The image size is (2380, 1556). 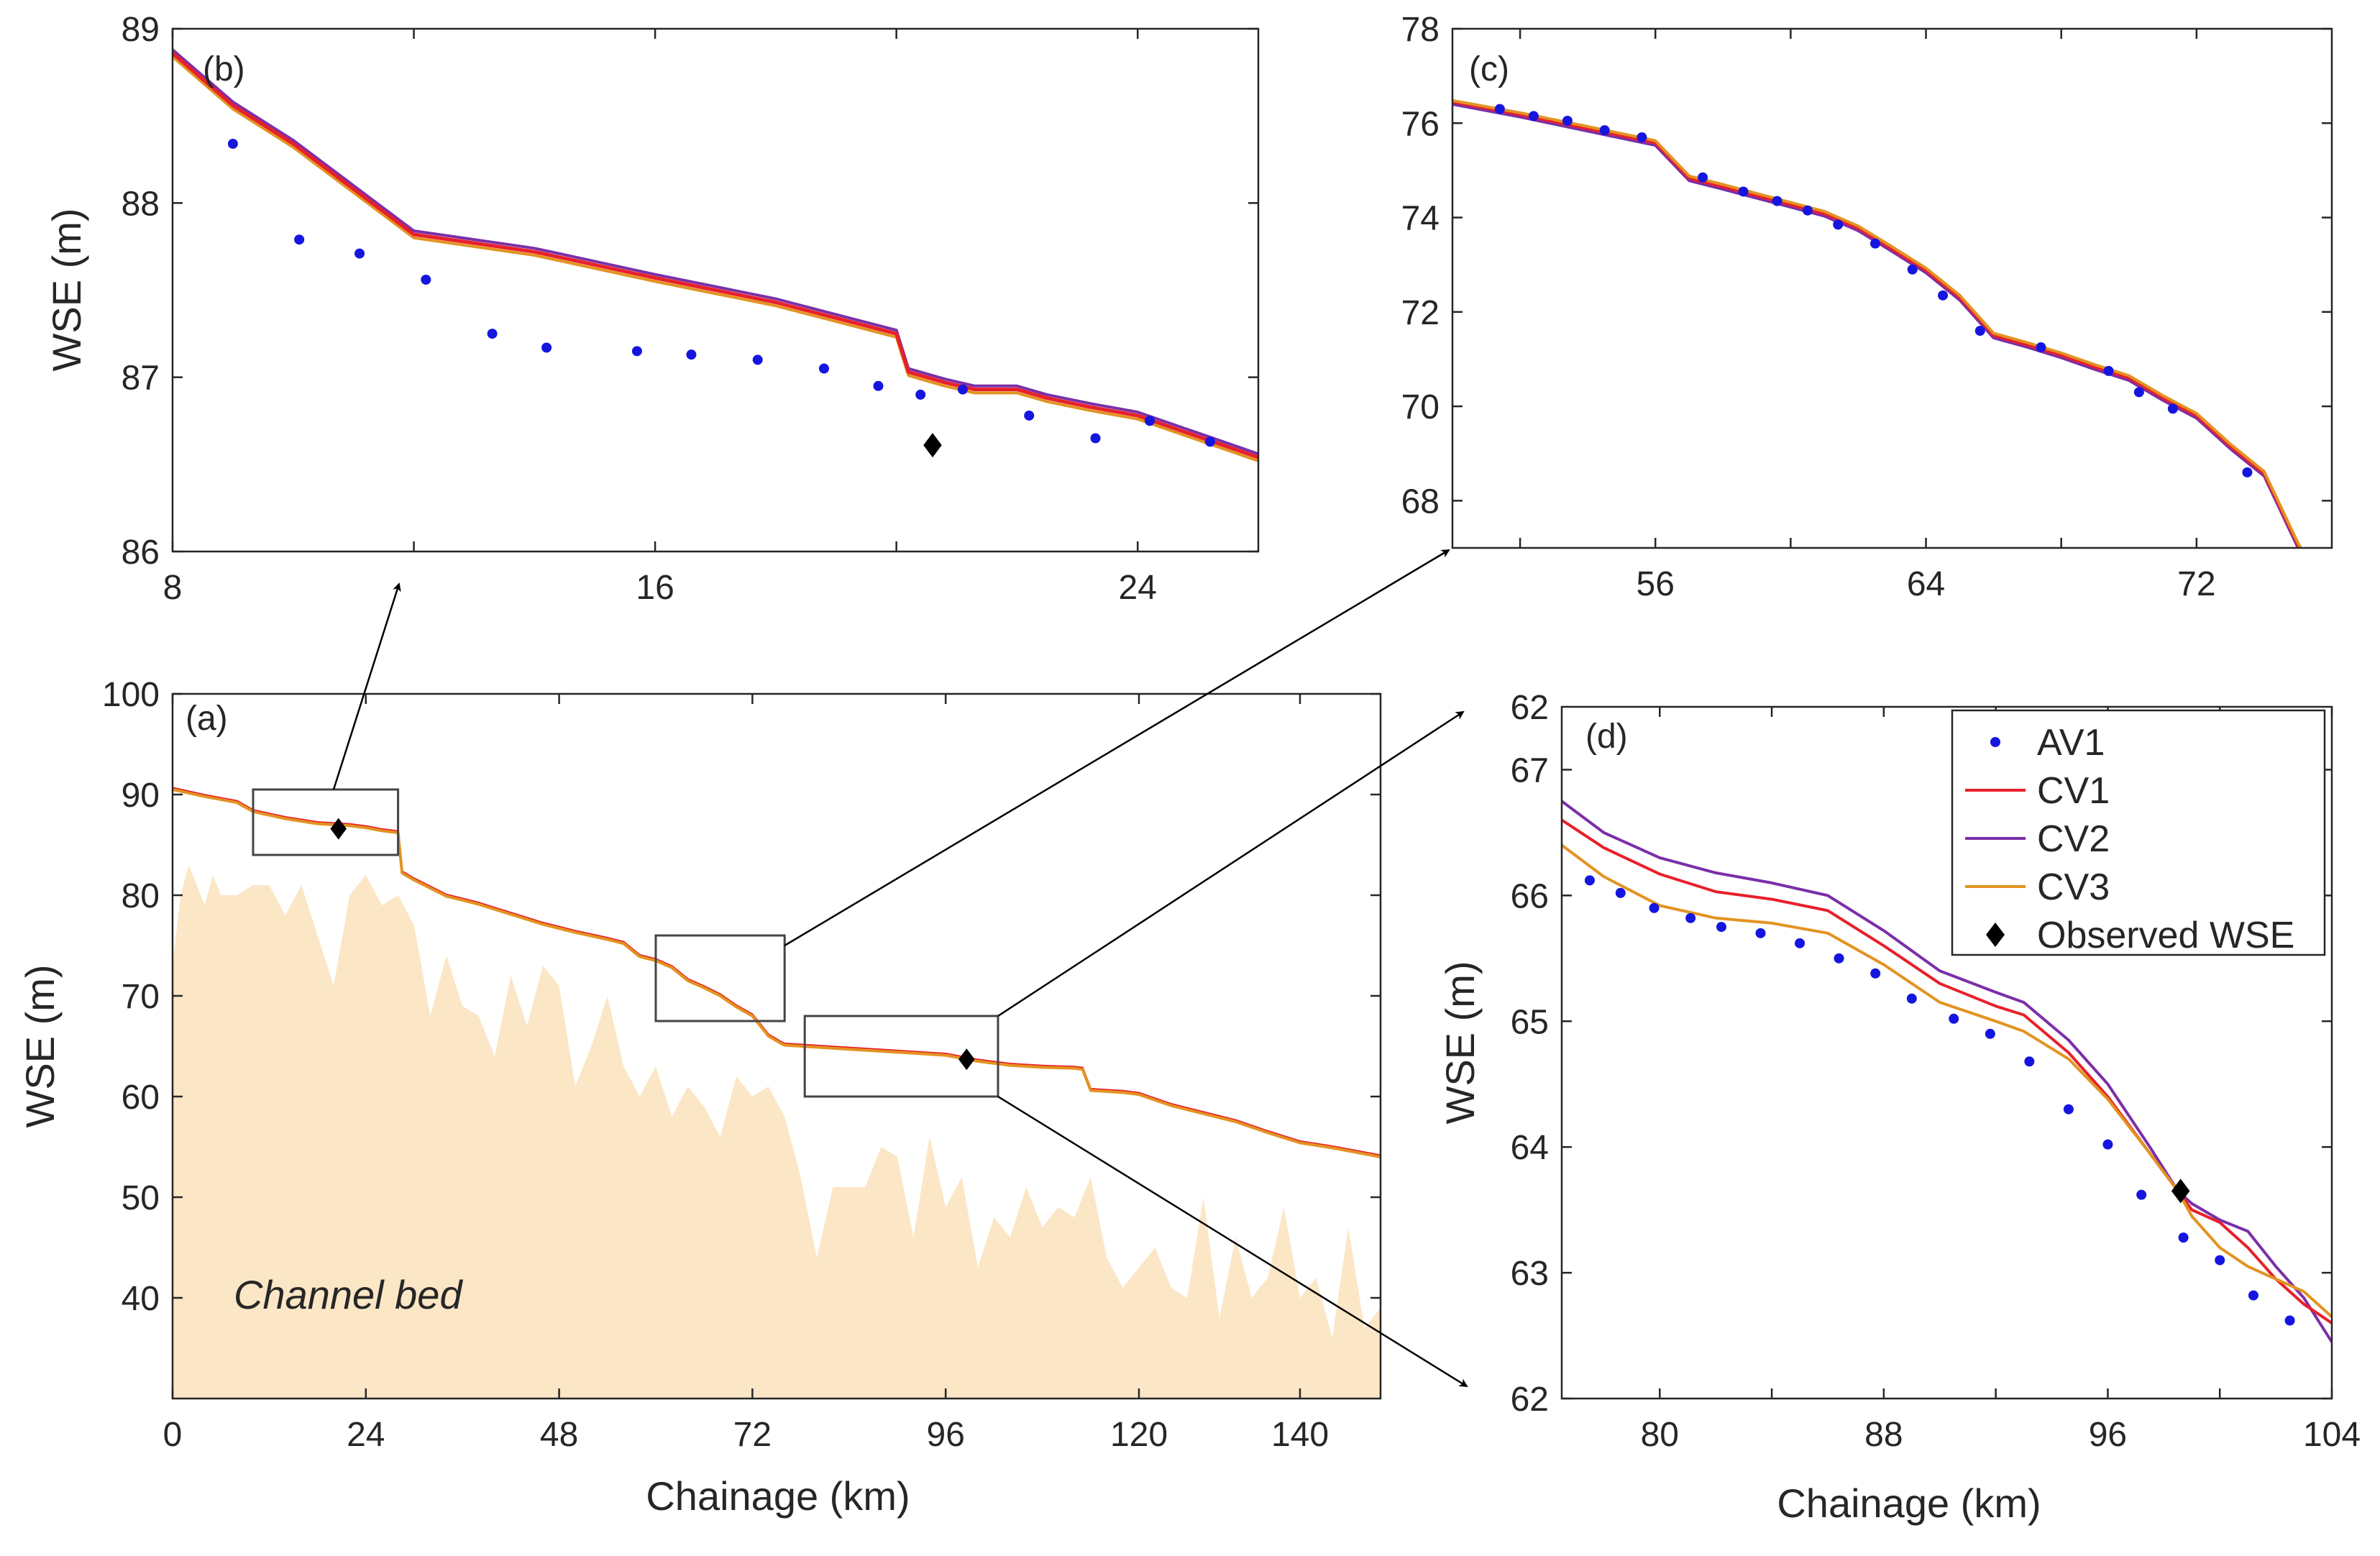 What do you see at coordinates (1656, 584) in the screenshot?
I see `x-tick-label: 56` at bounding box center [1656, 584].